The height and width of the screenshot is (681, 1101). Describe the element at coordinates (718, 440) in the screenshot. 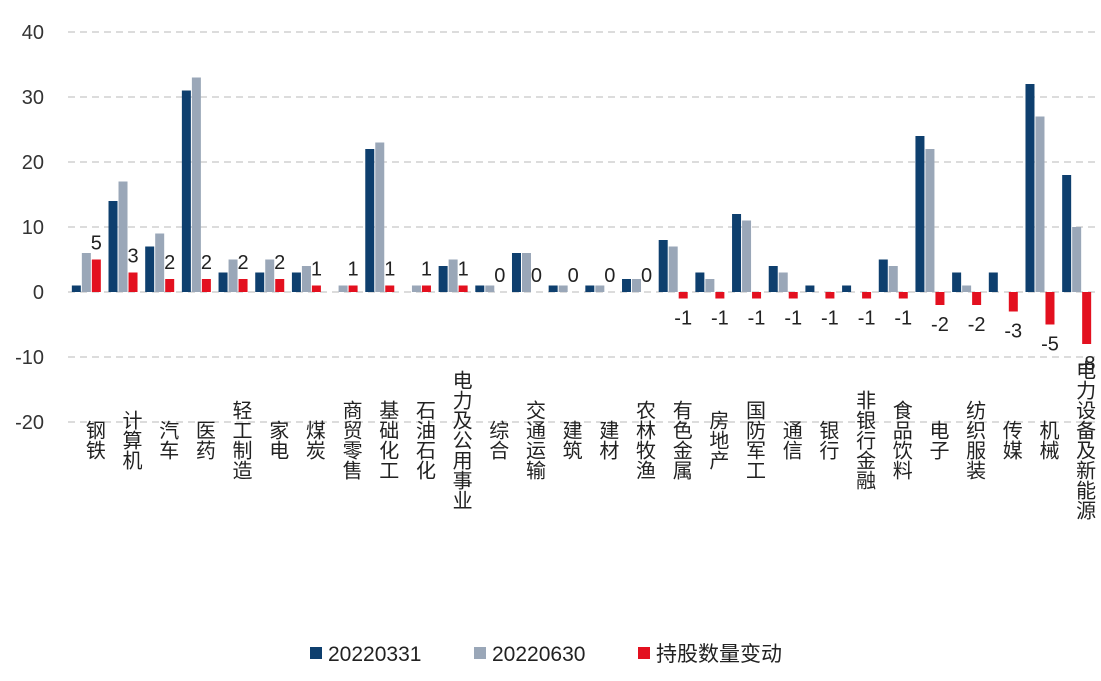

I see `x-tick-label: 房地产` at that location.